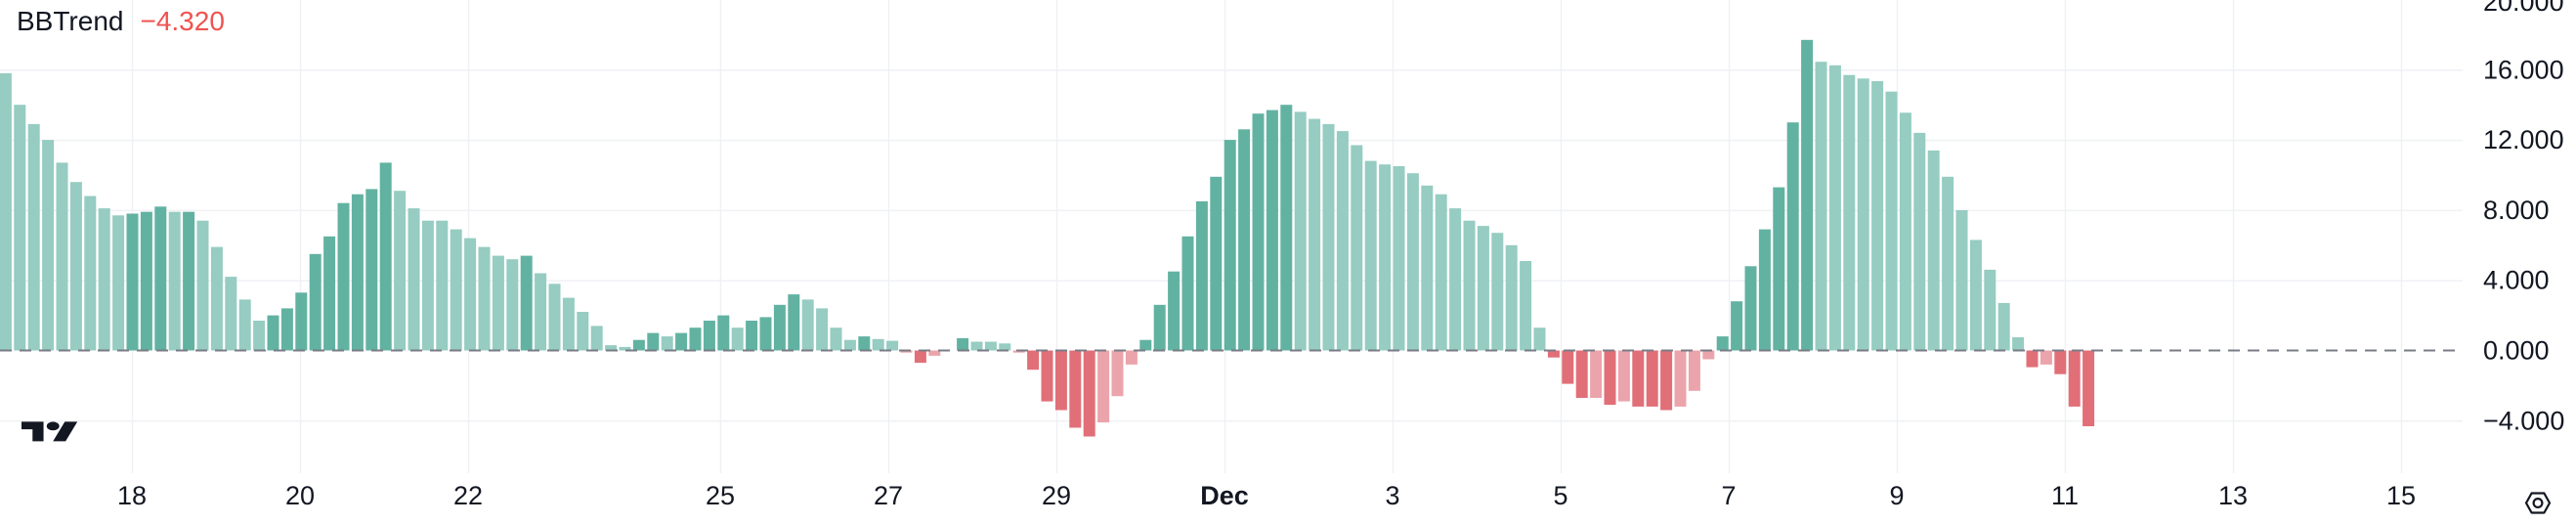  Describe the element at coordinates (1392, 495) in the screenshot. I see `x-axis-label: 3` at that location.